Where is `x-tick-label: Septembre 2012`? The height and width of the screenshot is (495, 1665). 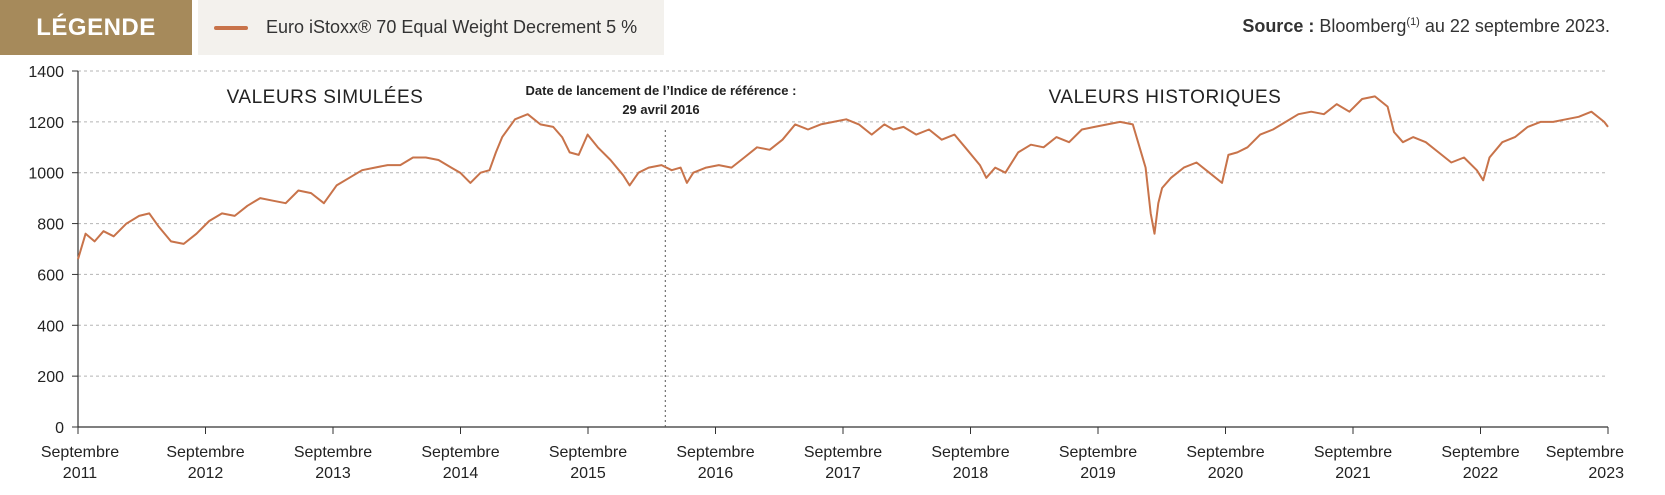 x-tick-label: Septembre 2012 is located at coordinates (205, 463).